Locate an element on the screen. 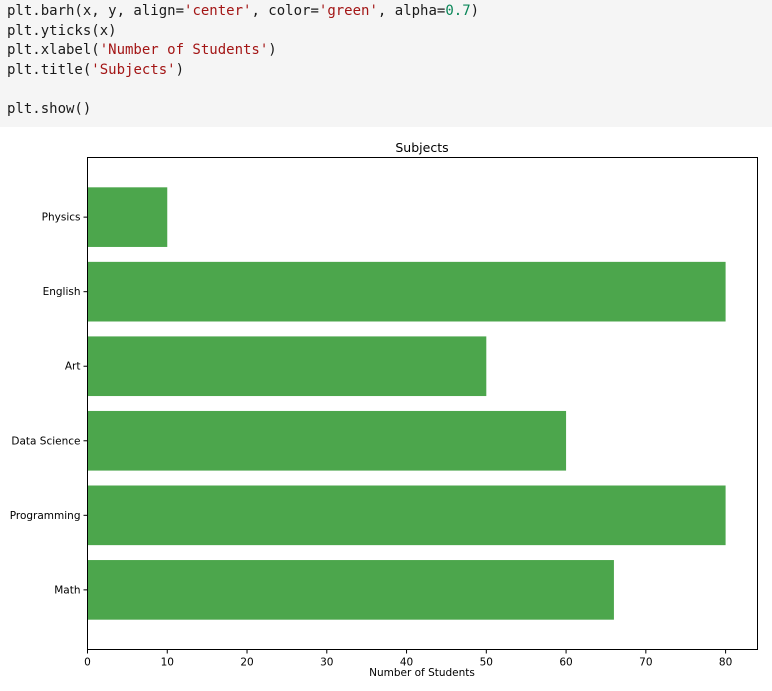 The image size is (772, 691). bar-data-science is located at coordinates (327, 440).